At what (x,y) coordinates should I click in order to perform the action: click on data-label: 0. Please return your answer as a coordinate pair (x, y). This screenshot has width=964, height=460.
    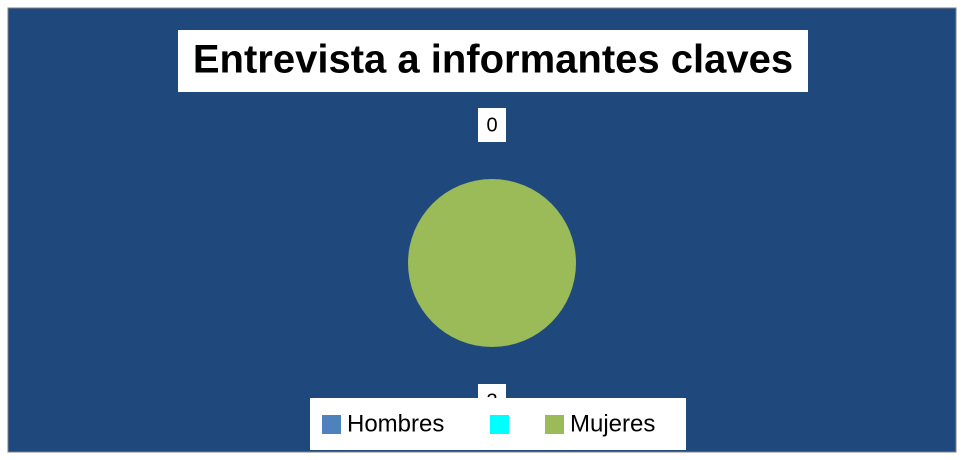
    Looking at the image, I should click on (491, 125).